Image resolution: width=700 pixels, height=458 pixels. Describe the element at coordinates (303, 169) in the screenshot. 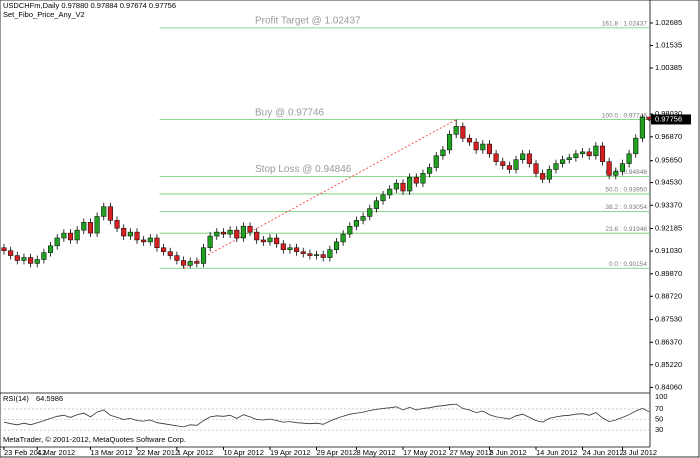

I see `annotation: Stop Loss @ 0.94846` at that location.